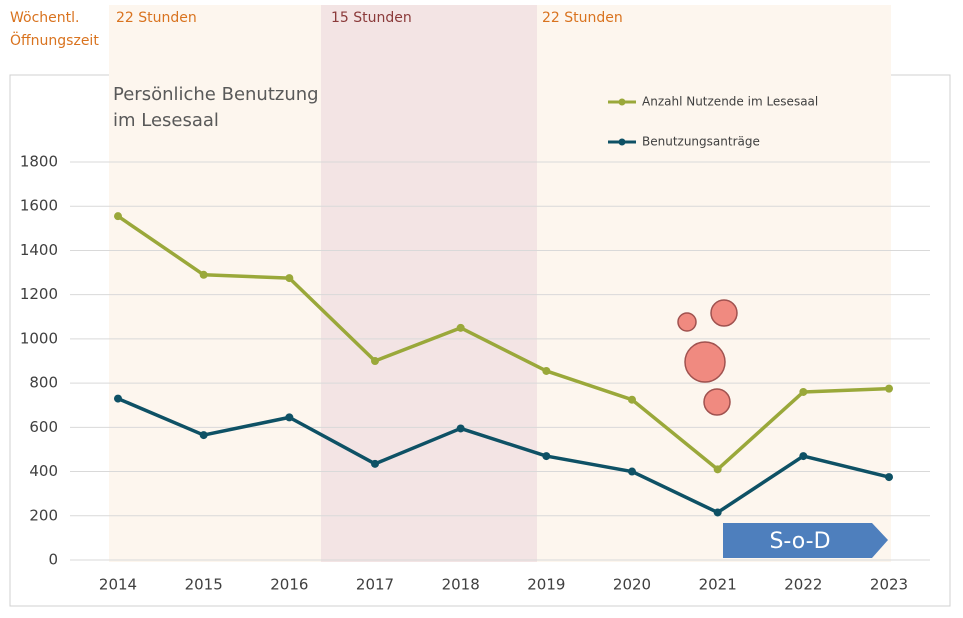 The width and height of the screenshot is (963, 618). What do you see at coordinates (44, 18) in the screenshot?
I see `opening-hours-label: Wöchentl.` at bounding box center [44, 18].